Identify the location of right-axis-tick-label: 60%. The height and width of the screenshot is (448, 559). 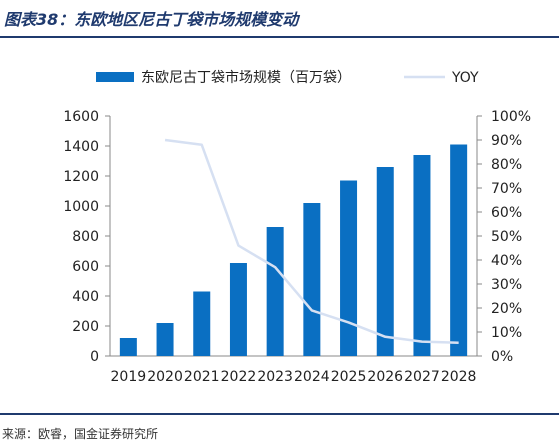
(506, 213).